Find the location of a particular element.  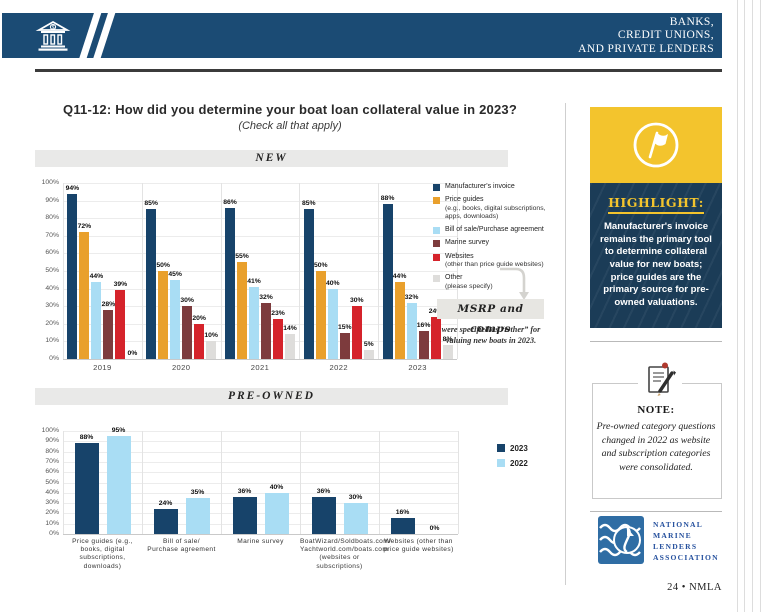

bar-value-label: 85% is located at coordinates (308, 204).